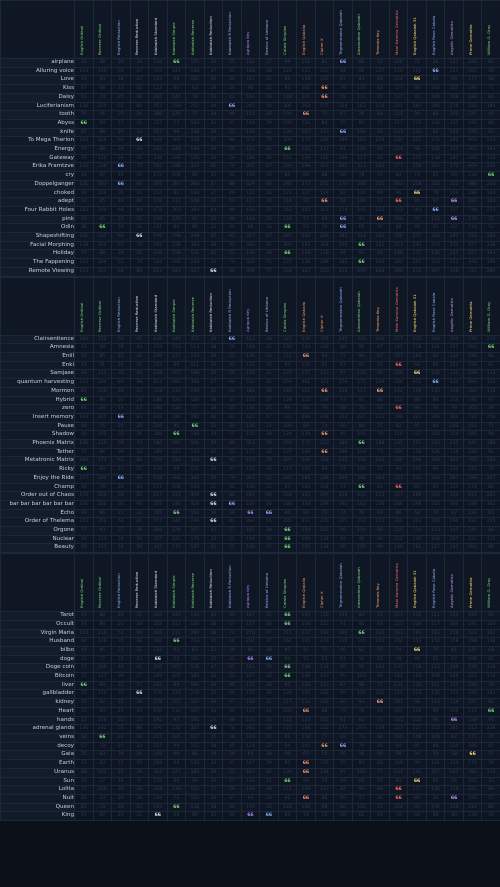  I want to click on cipher-value-cell: 140, so click(361, 642).